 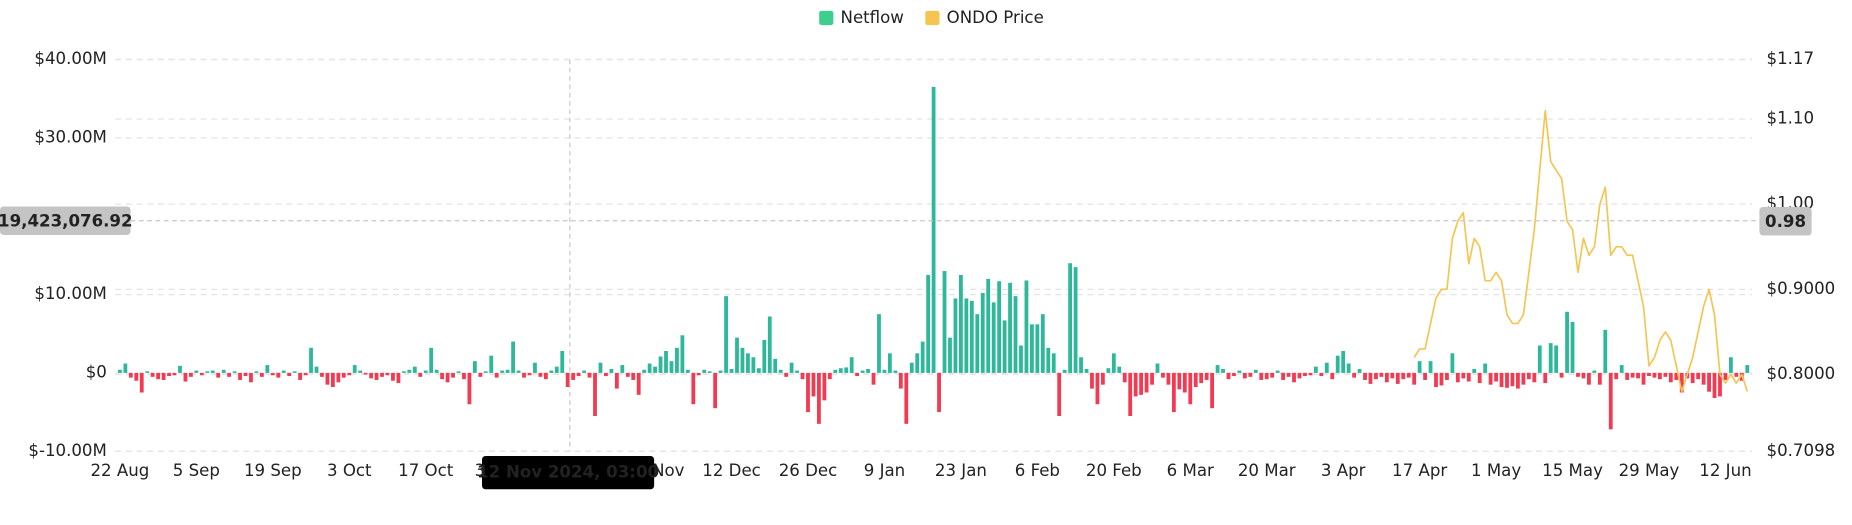 What do you see at coordinates (1114, 470) in the screenshot?
I see `x-tick-label: 20 Feb` at bounding box center [1114, 470].